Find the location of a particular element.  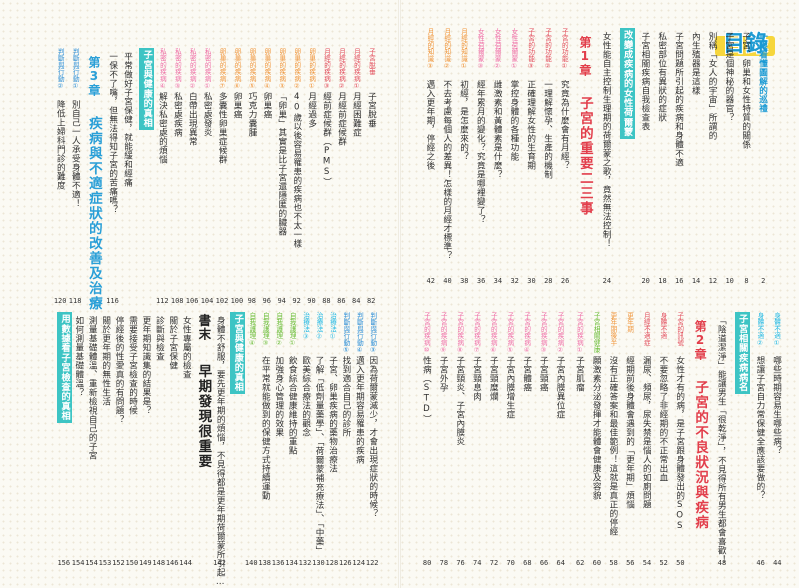

chapter-1-heading: 第1章 子宮的重要二三事 is located at coordinates (587, 157).